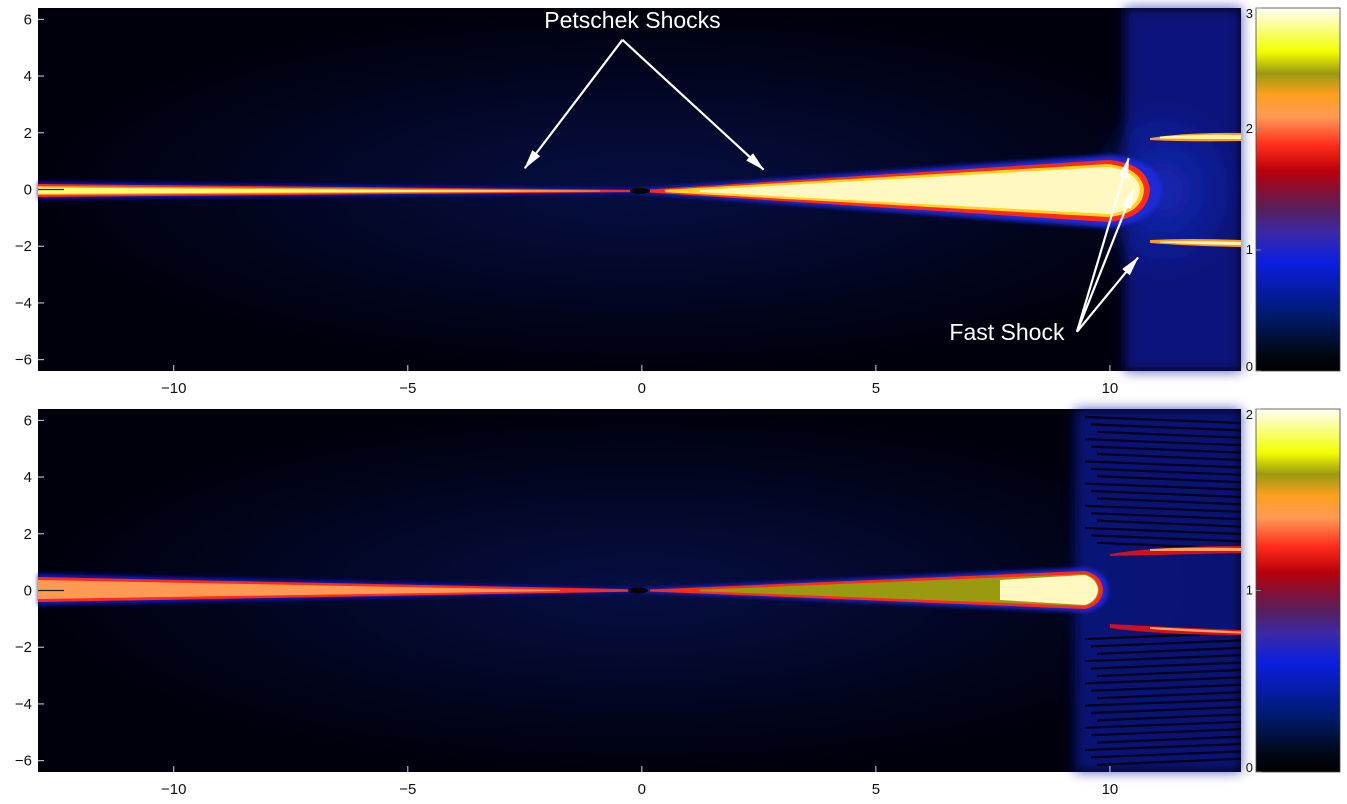  Describe the element at coordinates (23, 303) in the screenshot. I see `top-ytick-label: −4` at that location.